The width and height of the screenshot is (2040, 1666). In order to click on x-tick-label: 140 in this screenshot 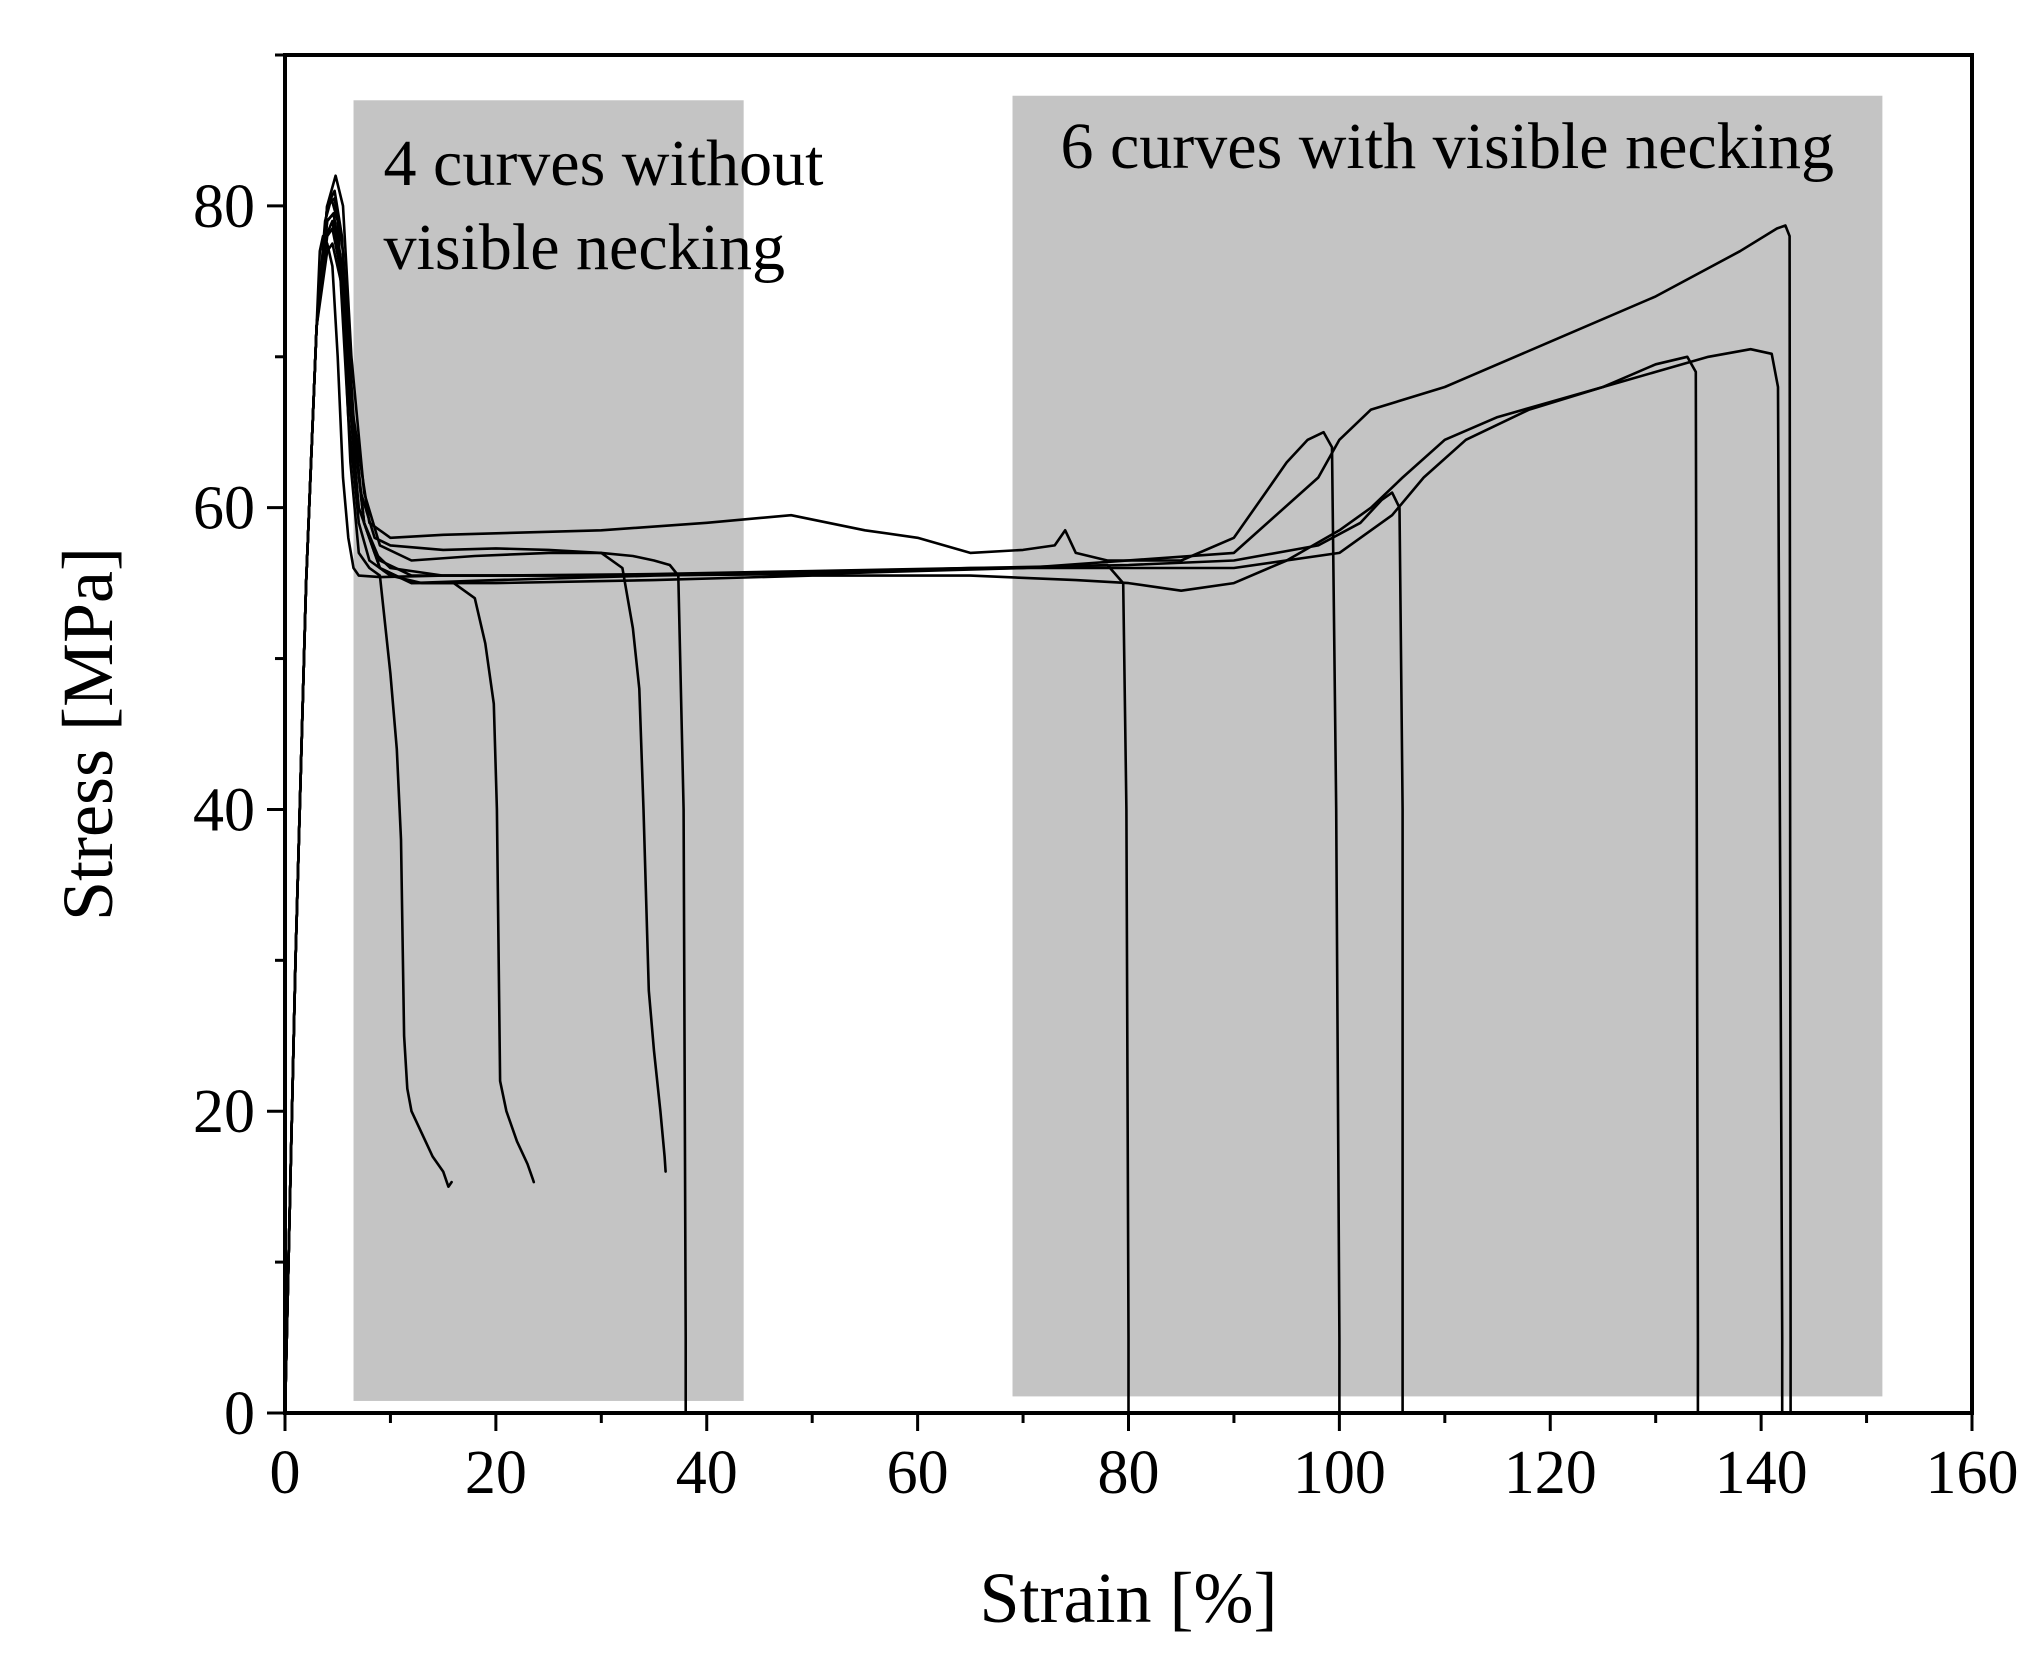, I will do `click(1761, 1473)`.